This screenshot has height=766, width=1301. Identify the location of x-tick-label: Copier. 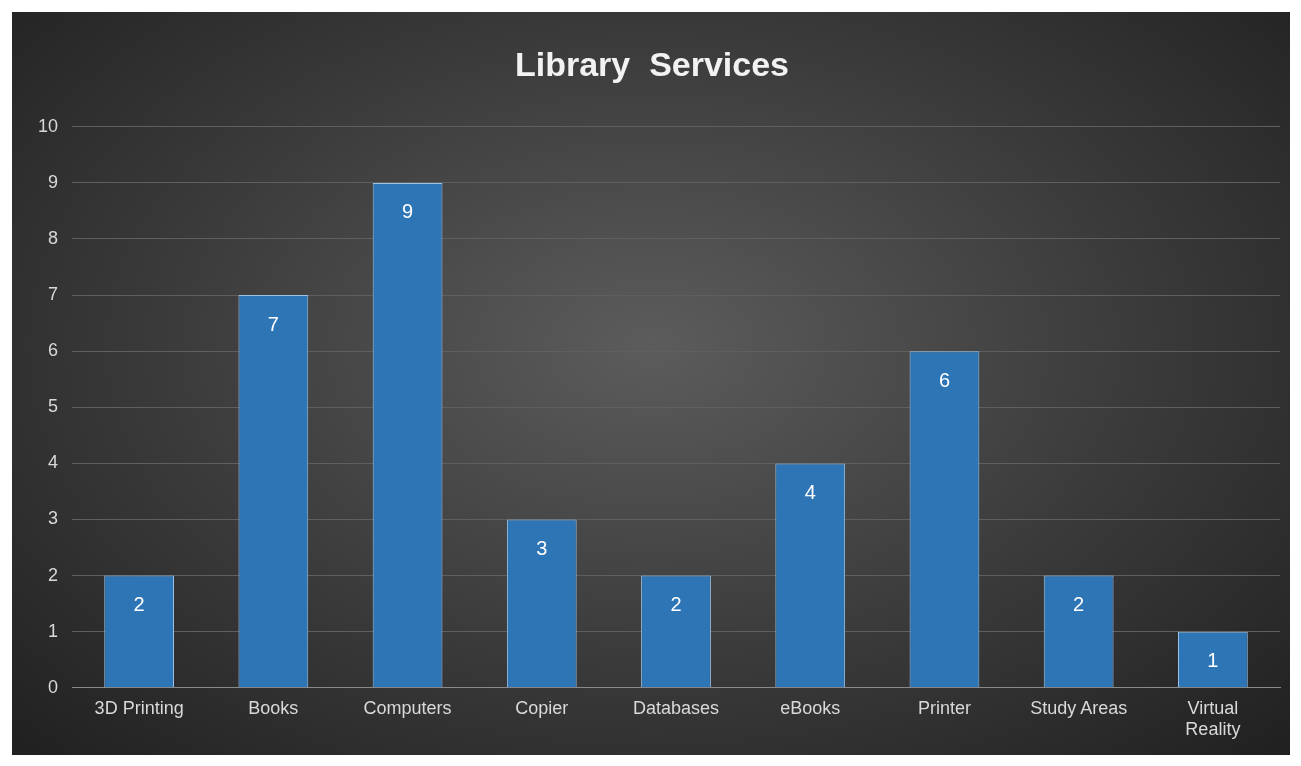
(542, 707).